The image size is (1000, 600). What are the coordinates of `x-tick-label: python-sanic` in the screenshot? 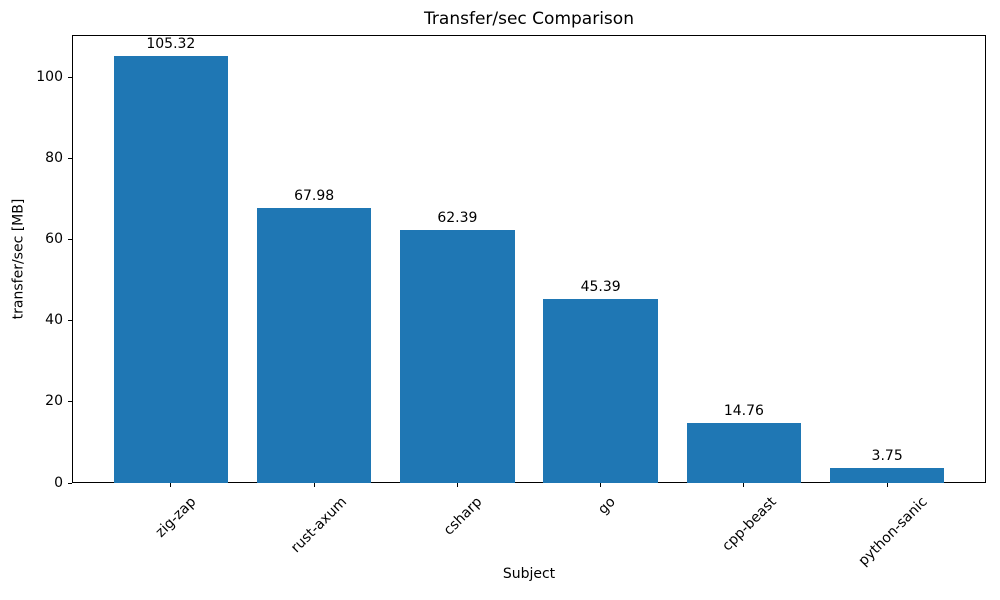 It's located at (893, 532).